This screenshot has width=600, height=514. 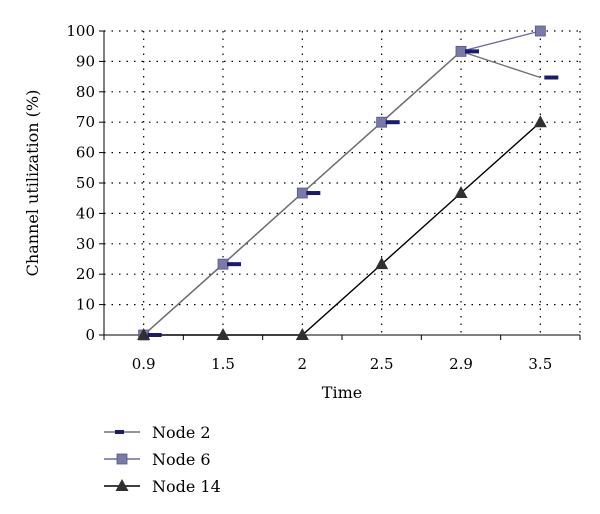 I want to click on x-tick-label-4: 2.9, so click(x=461, y=364).